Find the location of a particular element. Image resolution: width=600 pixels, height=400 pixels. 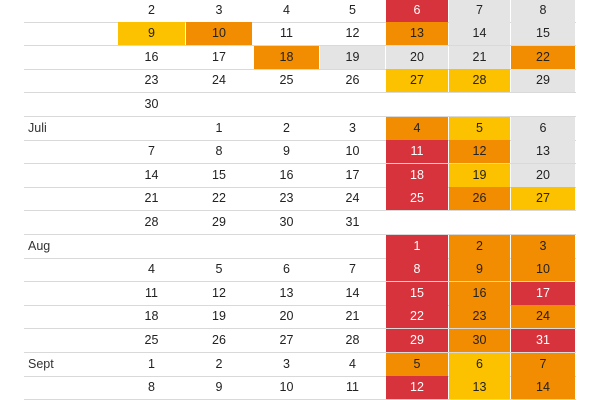

calendar-row: 16 17 18 19 20 21 22 is located at coordinates (300, 57).